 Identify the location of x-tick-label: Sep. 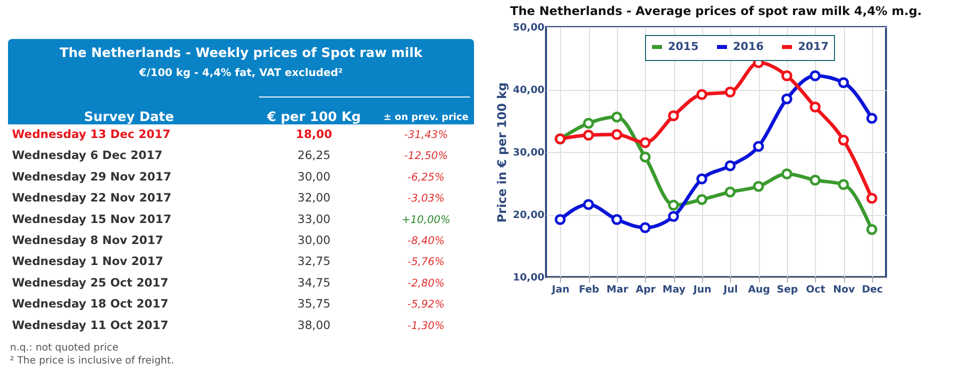
(787, 290).